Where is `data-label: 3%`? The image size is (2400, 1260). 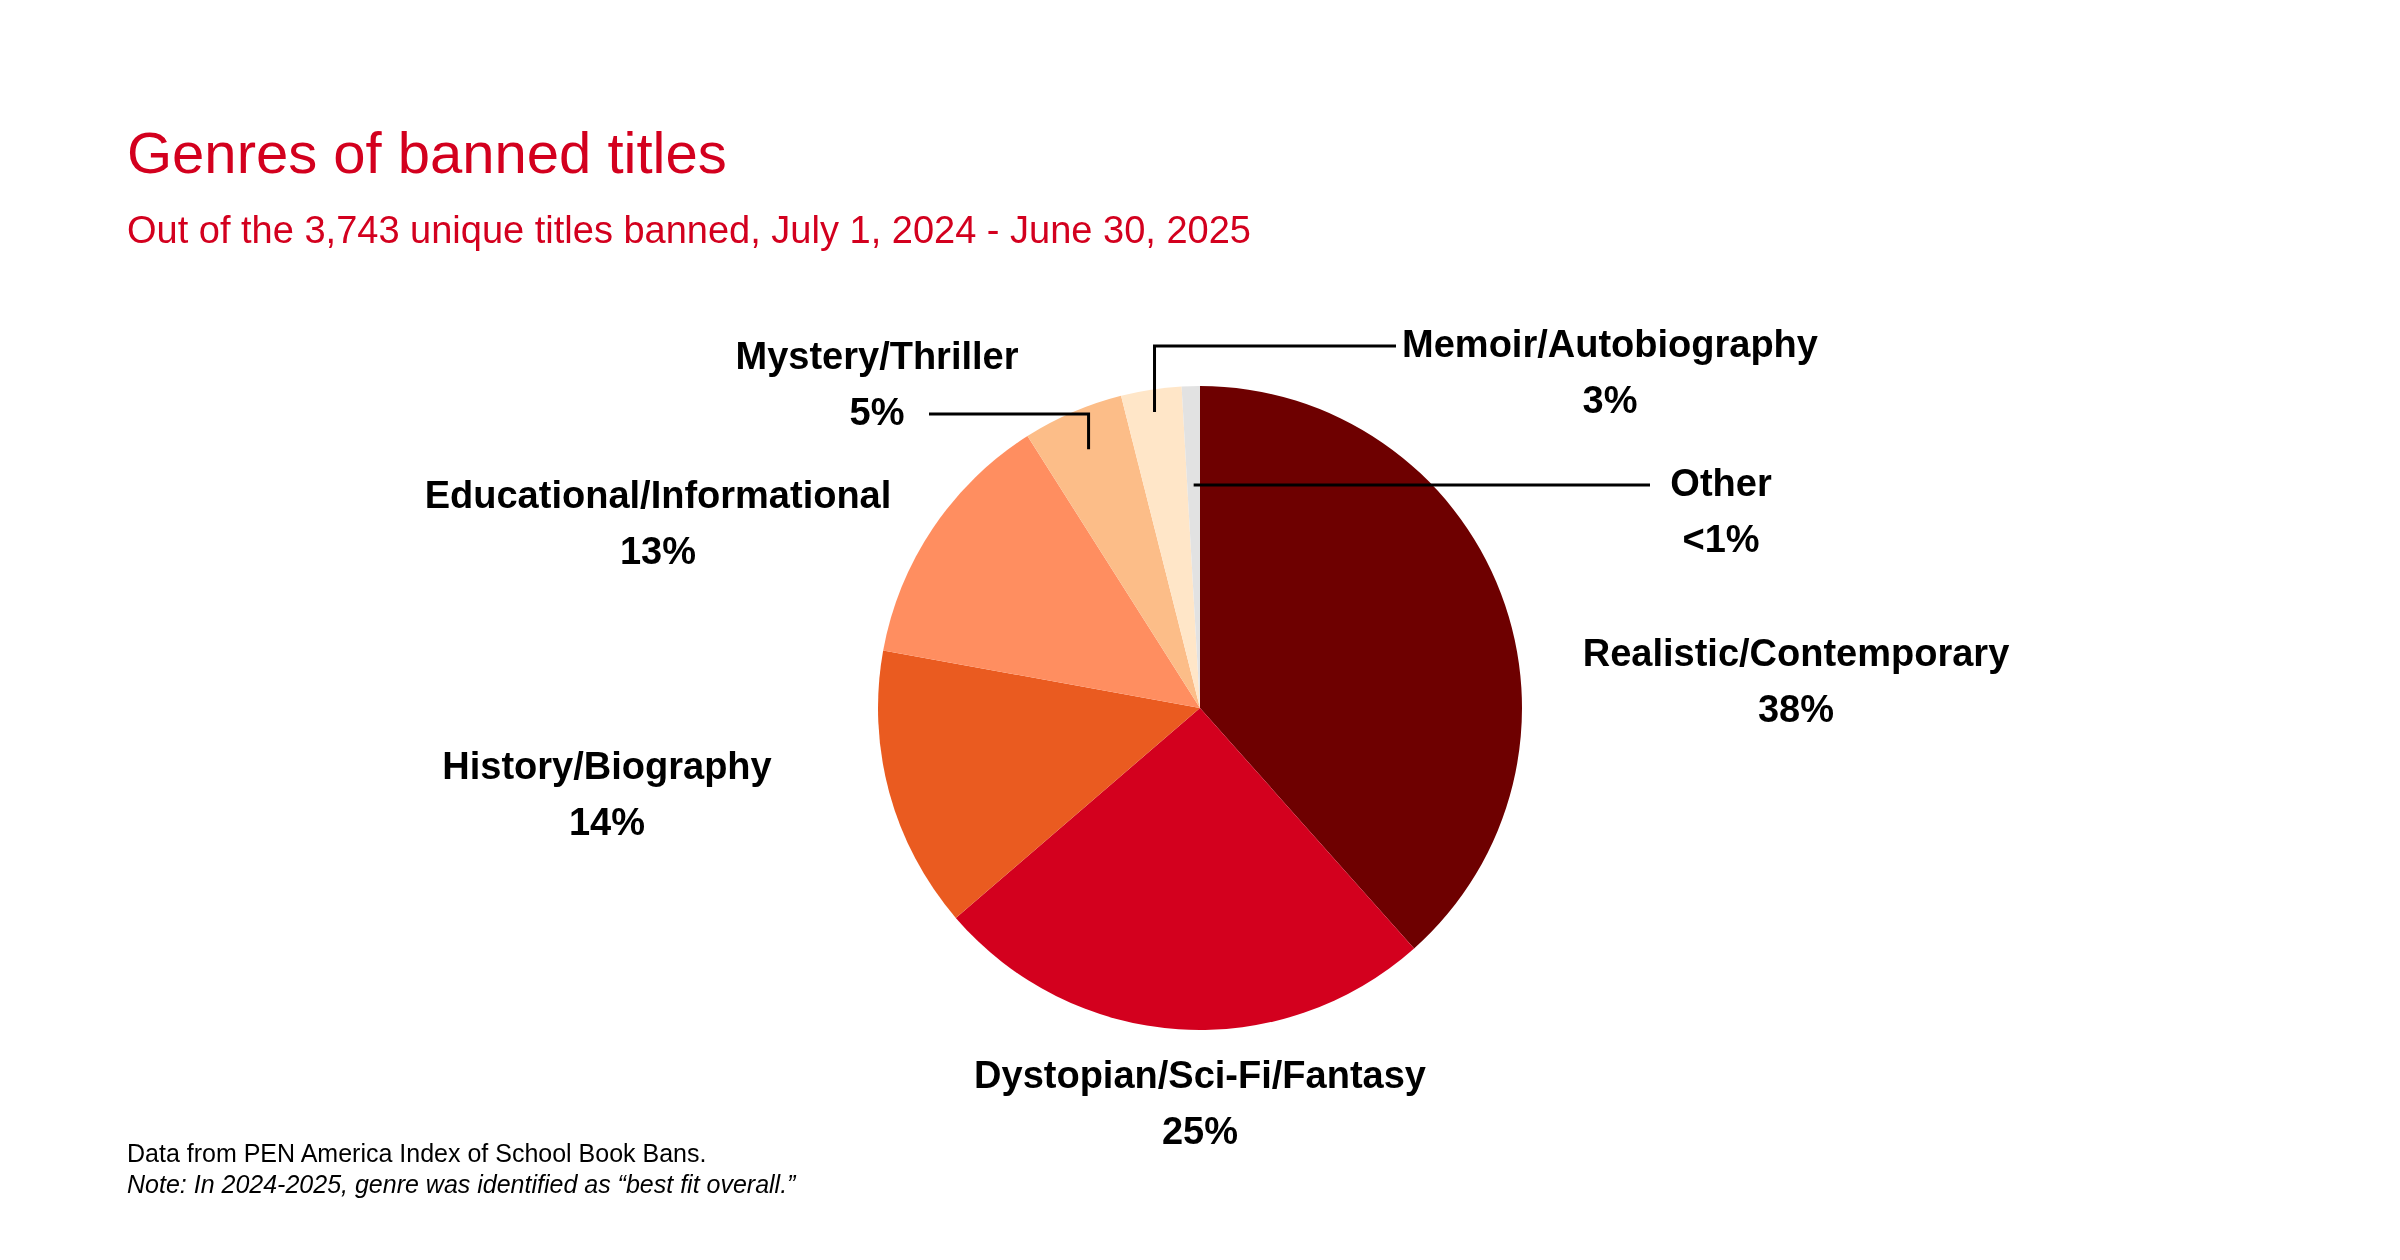
data-label: 3% is located at coordinates (1610, 400).